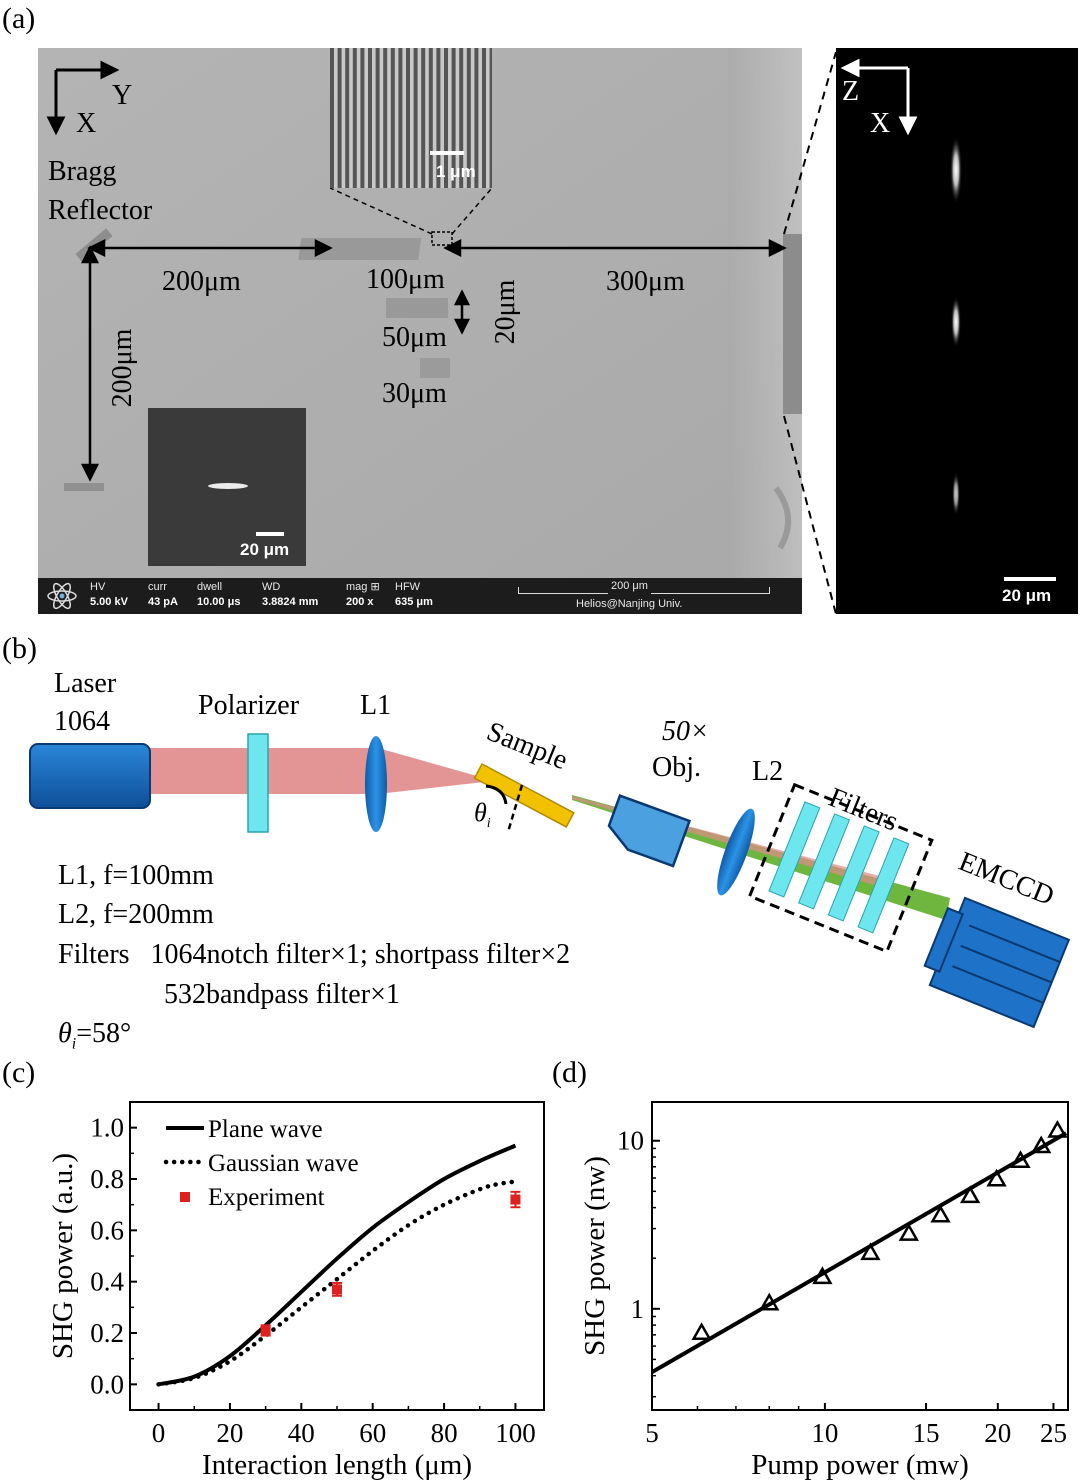 This screenshot has height=1483, width=1080. Describe the element at coordinates (645, 281) in the screenshot. I see `dim-300: 300μm` at that location.